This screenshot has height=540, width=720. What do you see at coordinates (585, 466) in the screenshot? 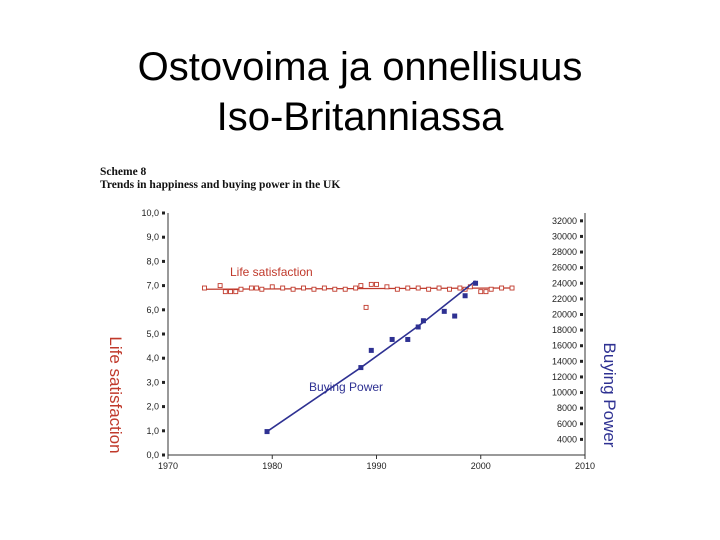
I see `x-tick-label: 2010` at bounding box center [585, 466].